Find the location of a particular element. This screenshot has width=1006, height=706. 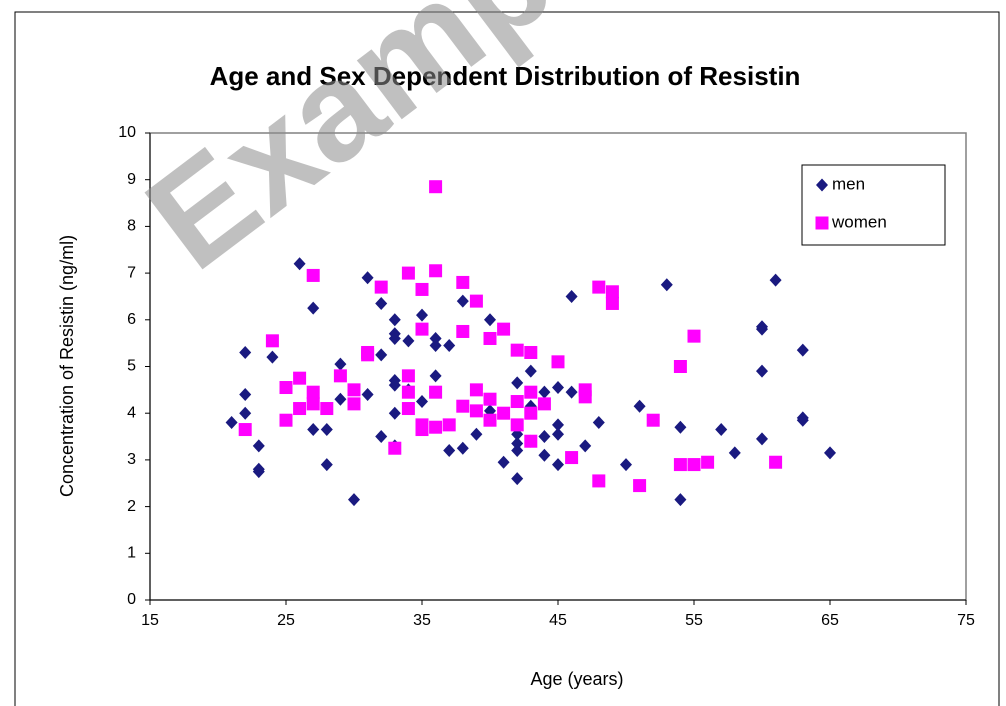

x-tick-label: 65 is located at coordinates (830, 620).